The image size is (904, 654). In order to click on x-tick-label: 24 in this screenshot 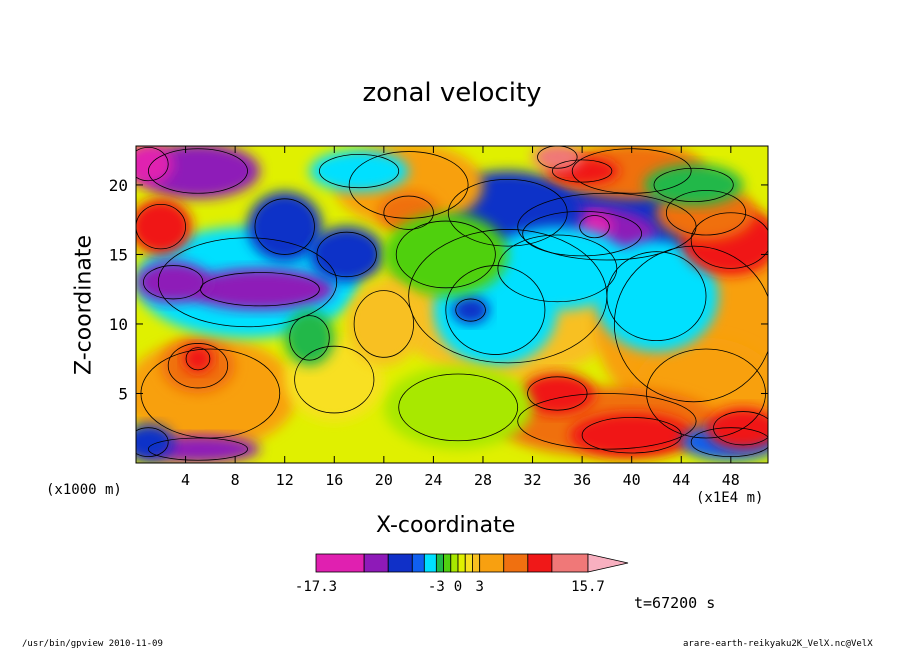, I will do `click(433, 480)`.